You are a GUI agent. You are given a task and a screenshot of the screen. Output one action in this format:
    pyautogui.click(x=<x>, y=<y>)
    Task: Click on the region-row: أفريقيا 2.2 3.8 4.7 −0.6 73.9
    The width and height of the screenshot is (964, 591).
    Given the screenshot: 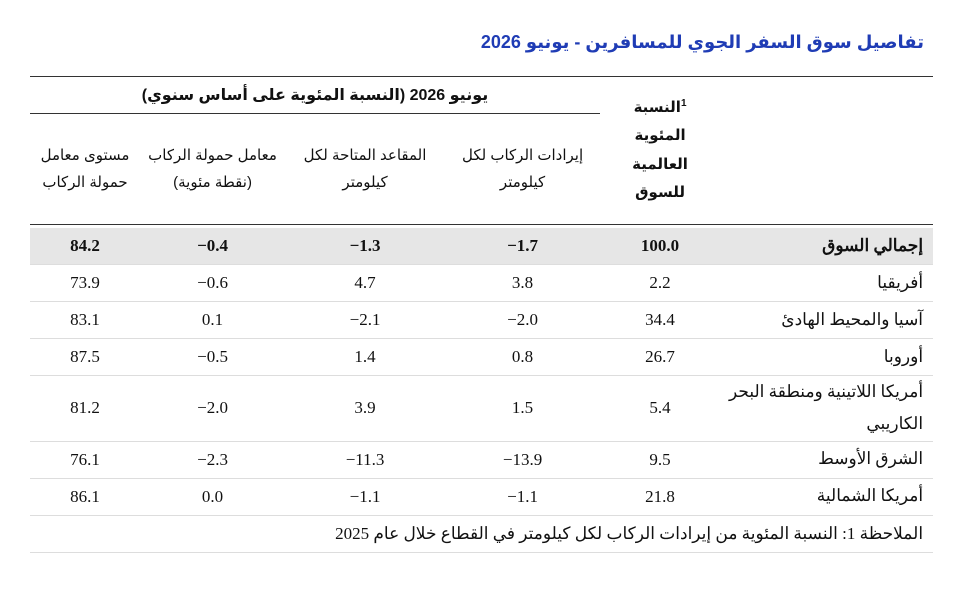 What is the action you would take?
    pyautogui.click(x=482, y=283)
    